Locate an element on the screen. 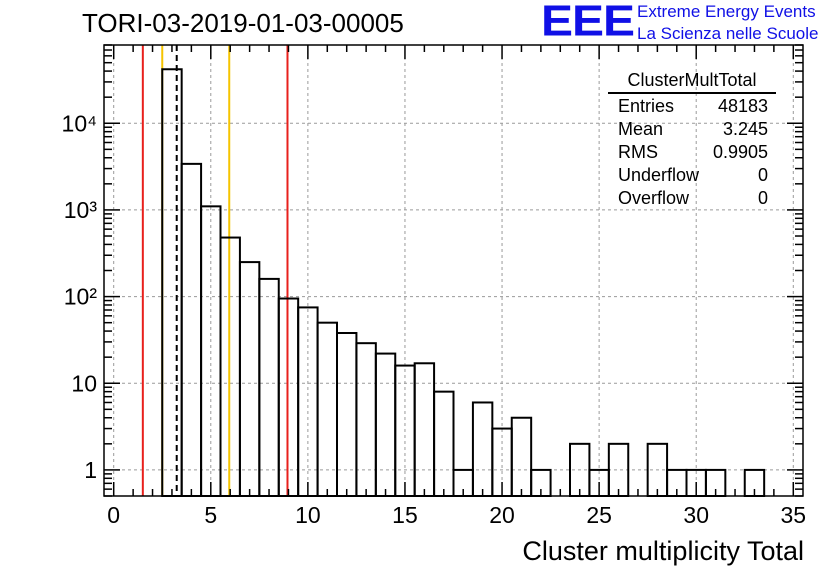 The height and width of the screenshot is (572, 836). stats-row: RMS 0.9905 is located at coordinates (692, 152).